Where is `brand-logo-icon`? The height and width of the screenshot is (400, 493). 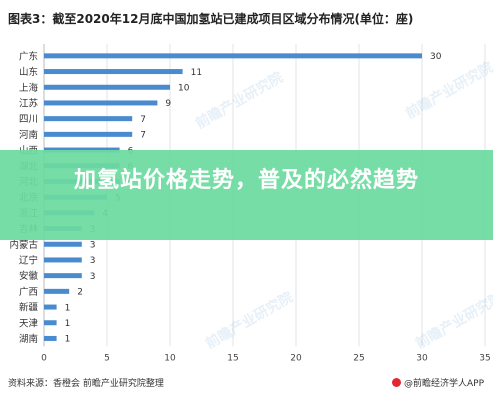 brand-logo-icon is located at coordinates (396, 382).